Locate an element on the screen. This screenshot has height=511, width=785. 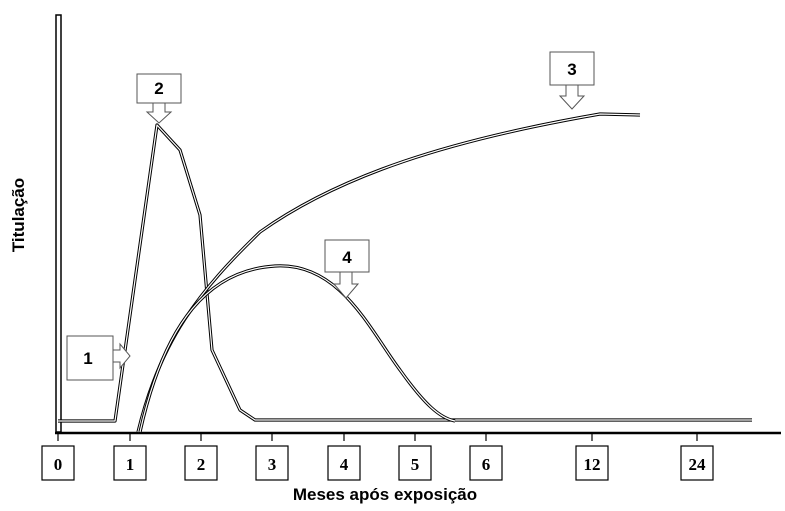
callout-label: 1 is located at coordinates (87, 358).